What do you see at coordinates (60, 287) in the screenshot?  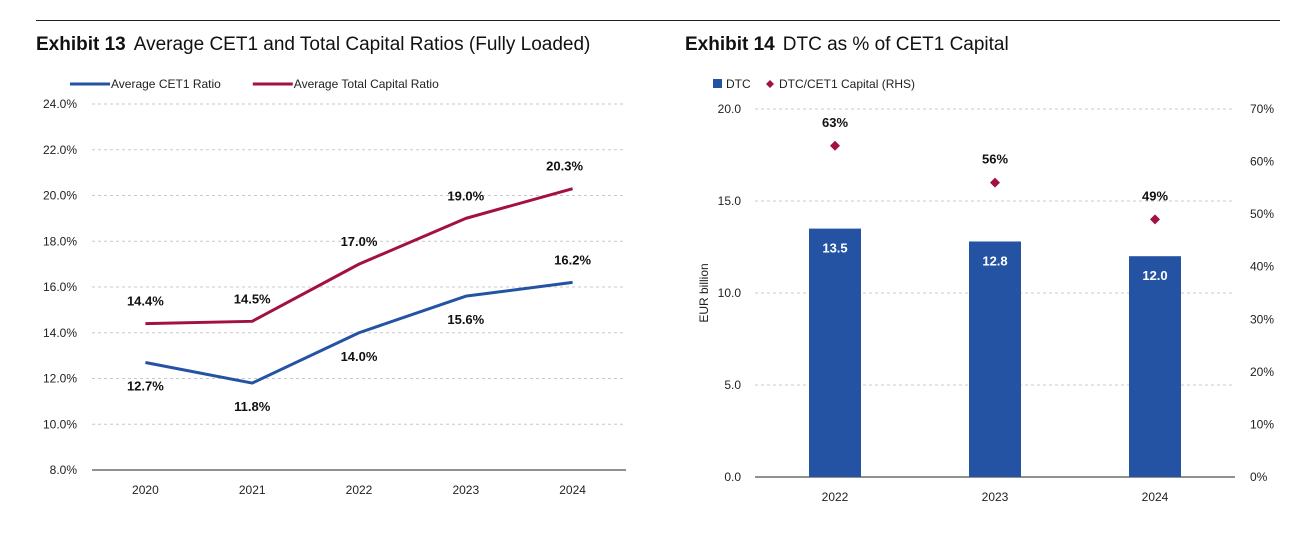 I see `y-tick-label: 16.0%` at bounding box center [60, 287].